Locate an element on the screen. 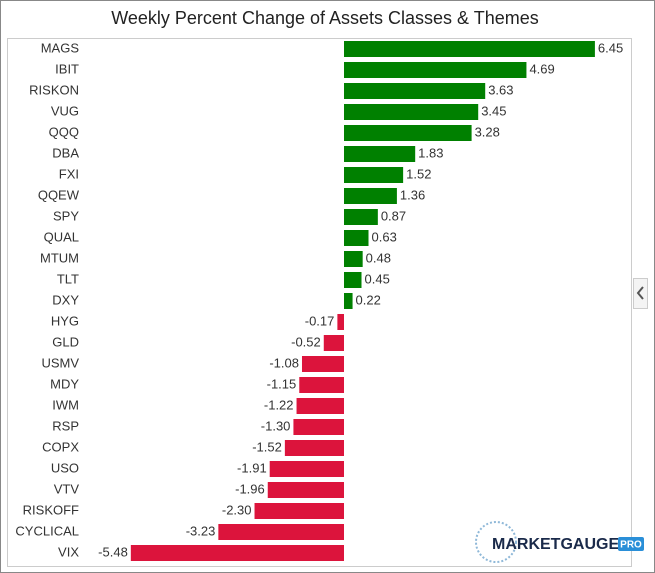 The height and width of the screenshot is (573, 655). collapse-tab is located at coordinates (640, 293).